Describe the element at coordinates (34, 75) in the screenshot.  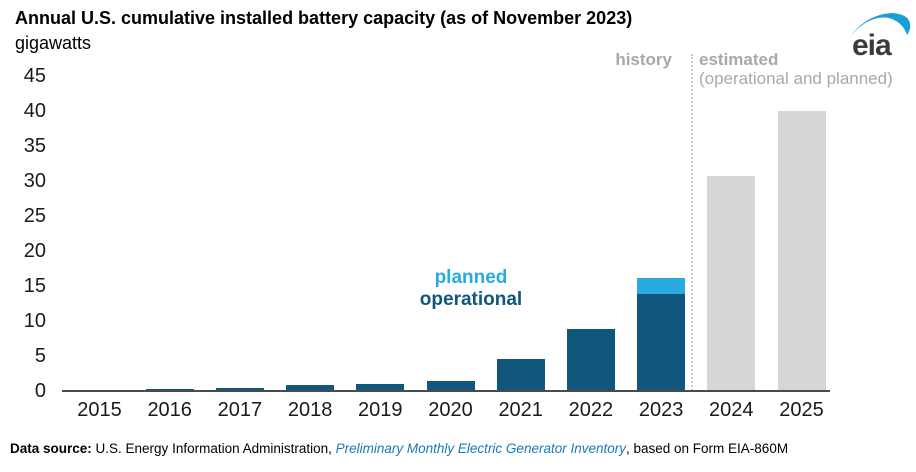
I see `y-tick-label-45: 45` at that location.